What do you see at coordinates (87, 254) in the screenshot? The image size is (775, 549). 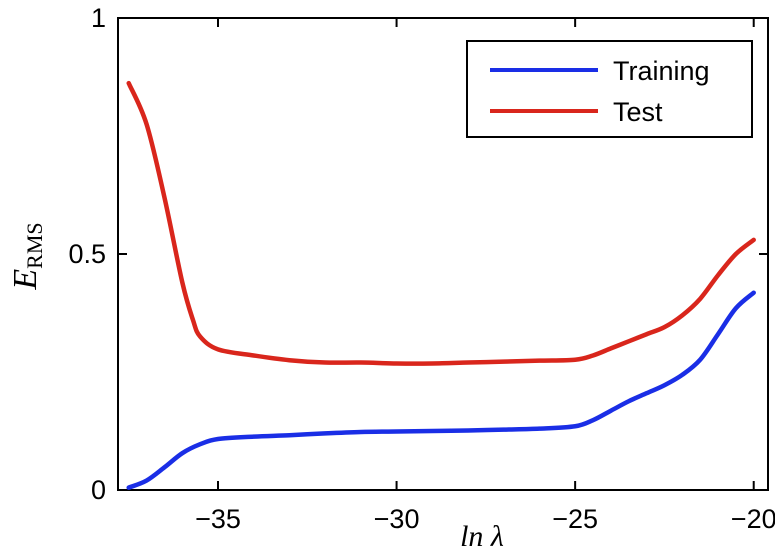 I see `y-tick-label: 0.5` at bounding box center [87, 254].